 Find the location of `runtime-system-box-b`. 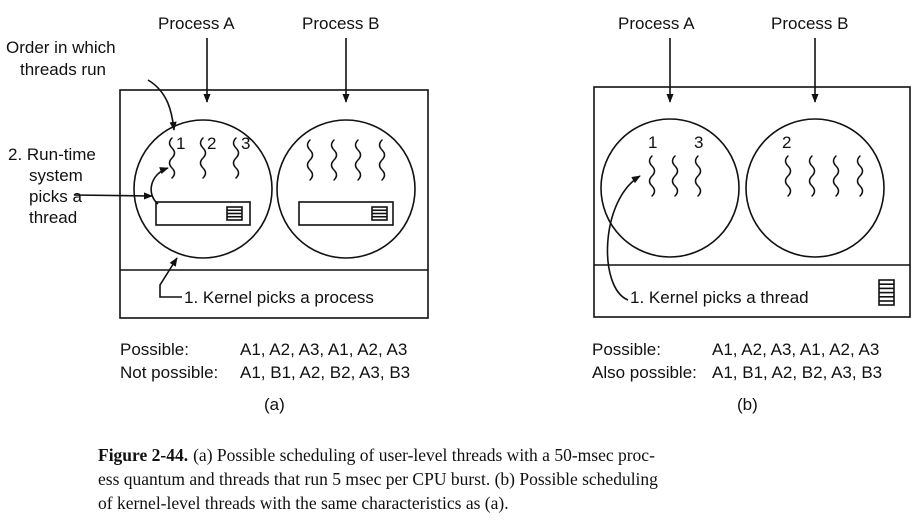

runtime-system-box-b is located at coordinates (346, 213).